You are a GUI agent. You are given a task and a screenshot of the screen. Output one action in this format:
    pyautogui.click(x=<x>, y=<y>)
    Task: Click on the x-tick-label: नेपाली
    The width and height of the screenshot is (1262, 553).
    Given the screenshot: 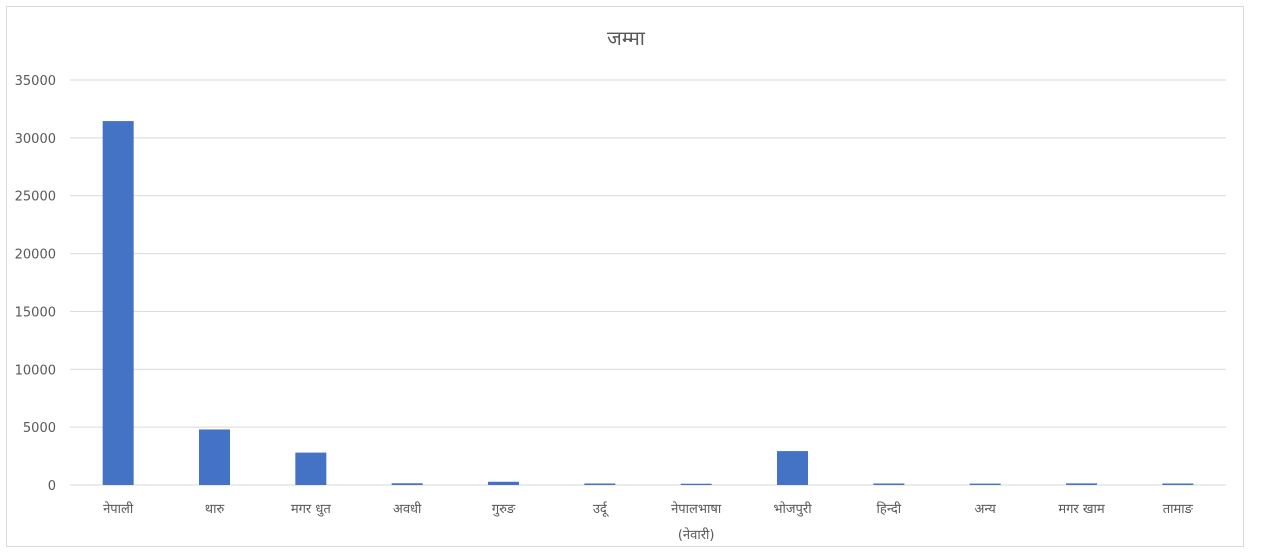 What is the action you would take?
    pyautogui.click(x=118, y=509)
    